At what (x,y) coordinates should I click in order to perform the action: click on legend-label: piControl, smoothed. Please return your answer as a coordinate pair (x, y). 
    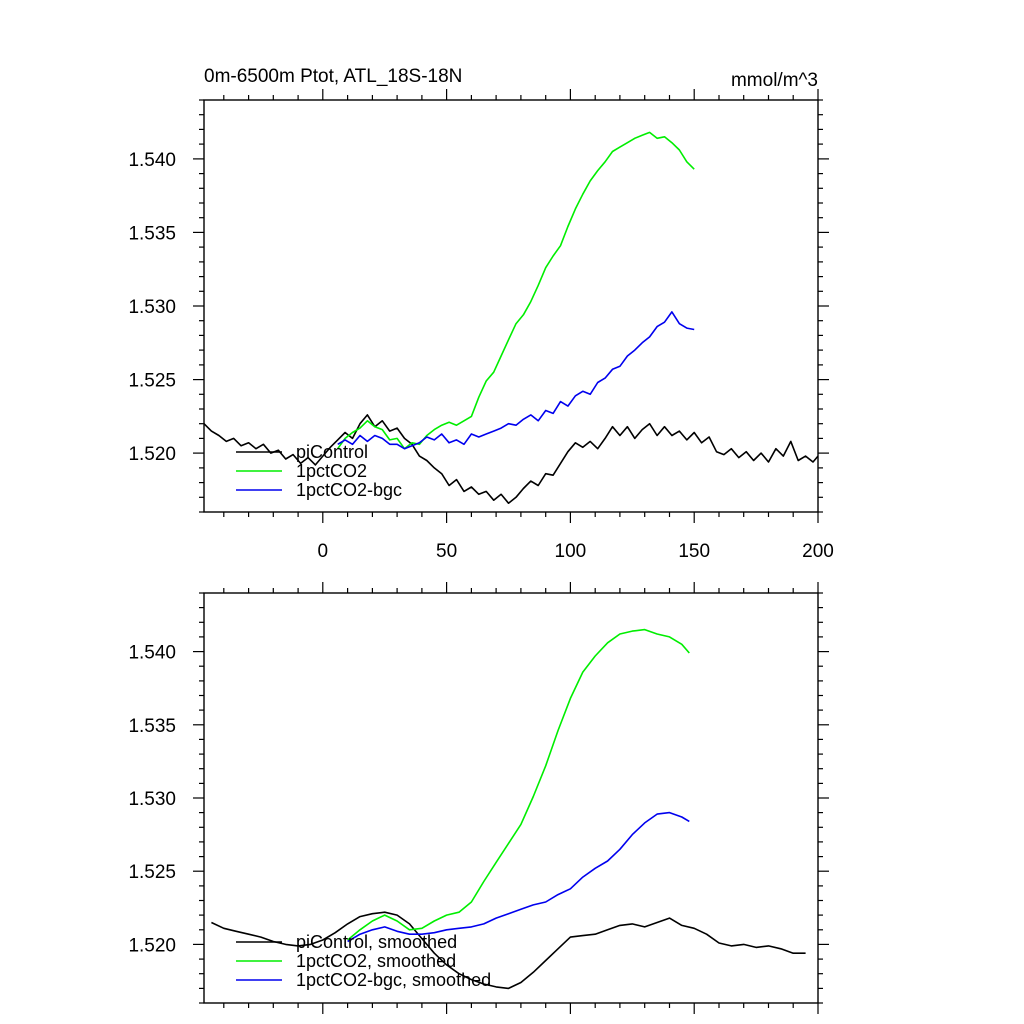
    Looking at the image, I should click on (376, 942).